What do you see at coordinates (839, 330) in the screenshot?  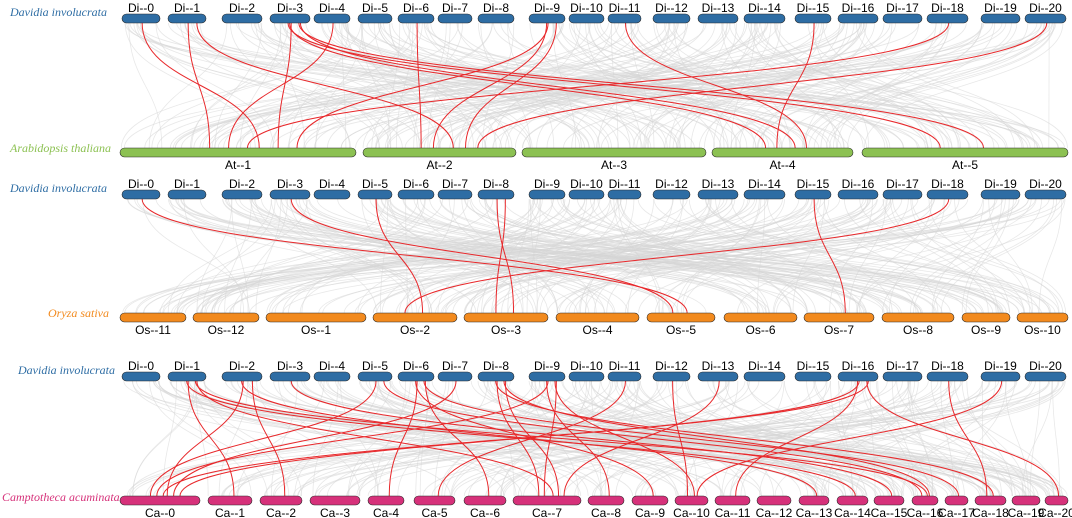 I see `bottom-chromosome-label: Os--7` at bounding box center [839, 330].